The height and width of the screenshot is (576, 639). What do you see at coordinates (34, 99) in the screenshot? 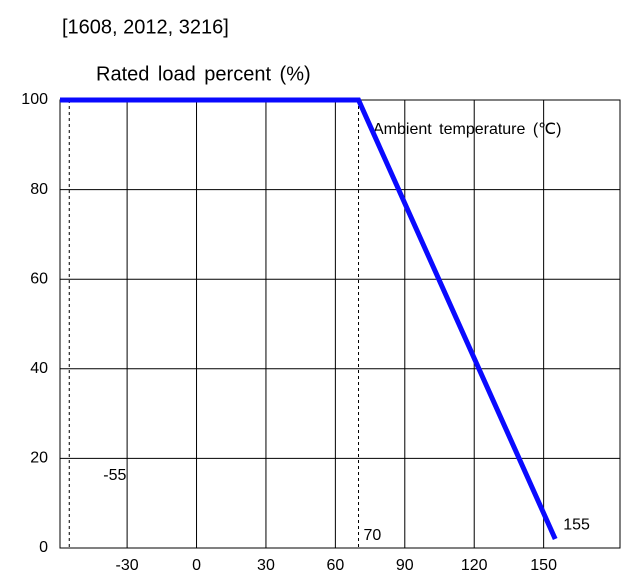
I see `y-tick-label: 100` at bounding box center [34, 99].